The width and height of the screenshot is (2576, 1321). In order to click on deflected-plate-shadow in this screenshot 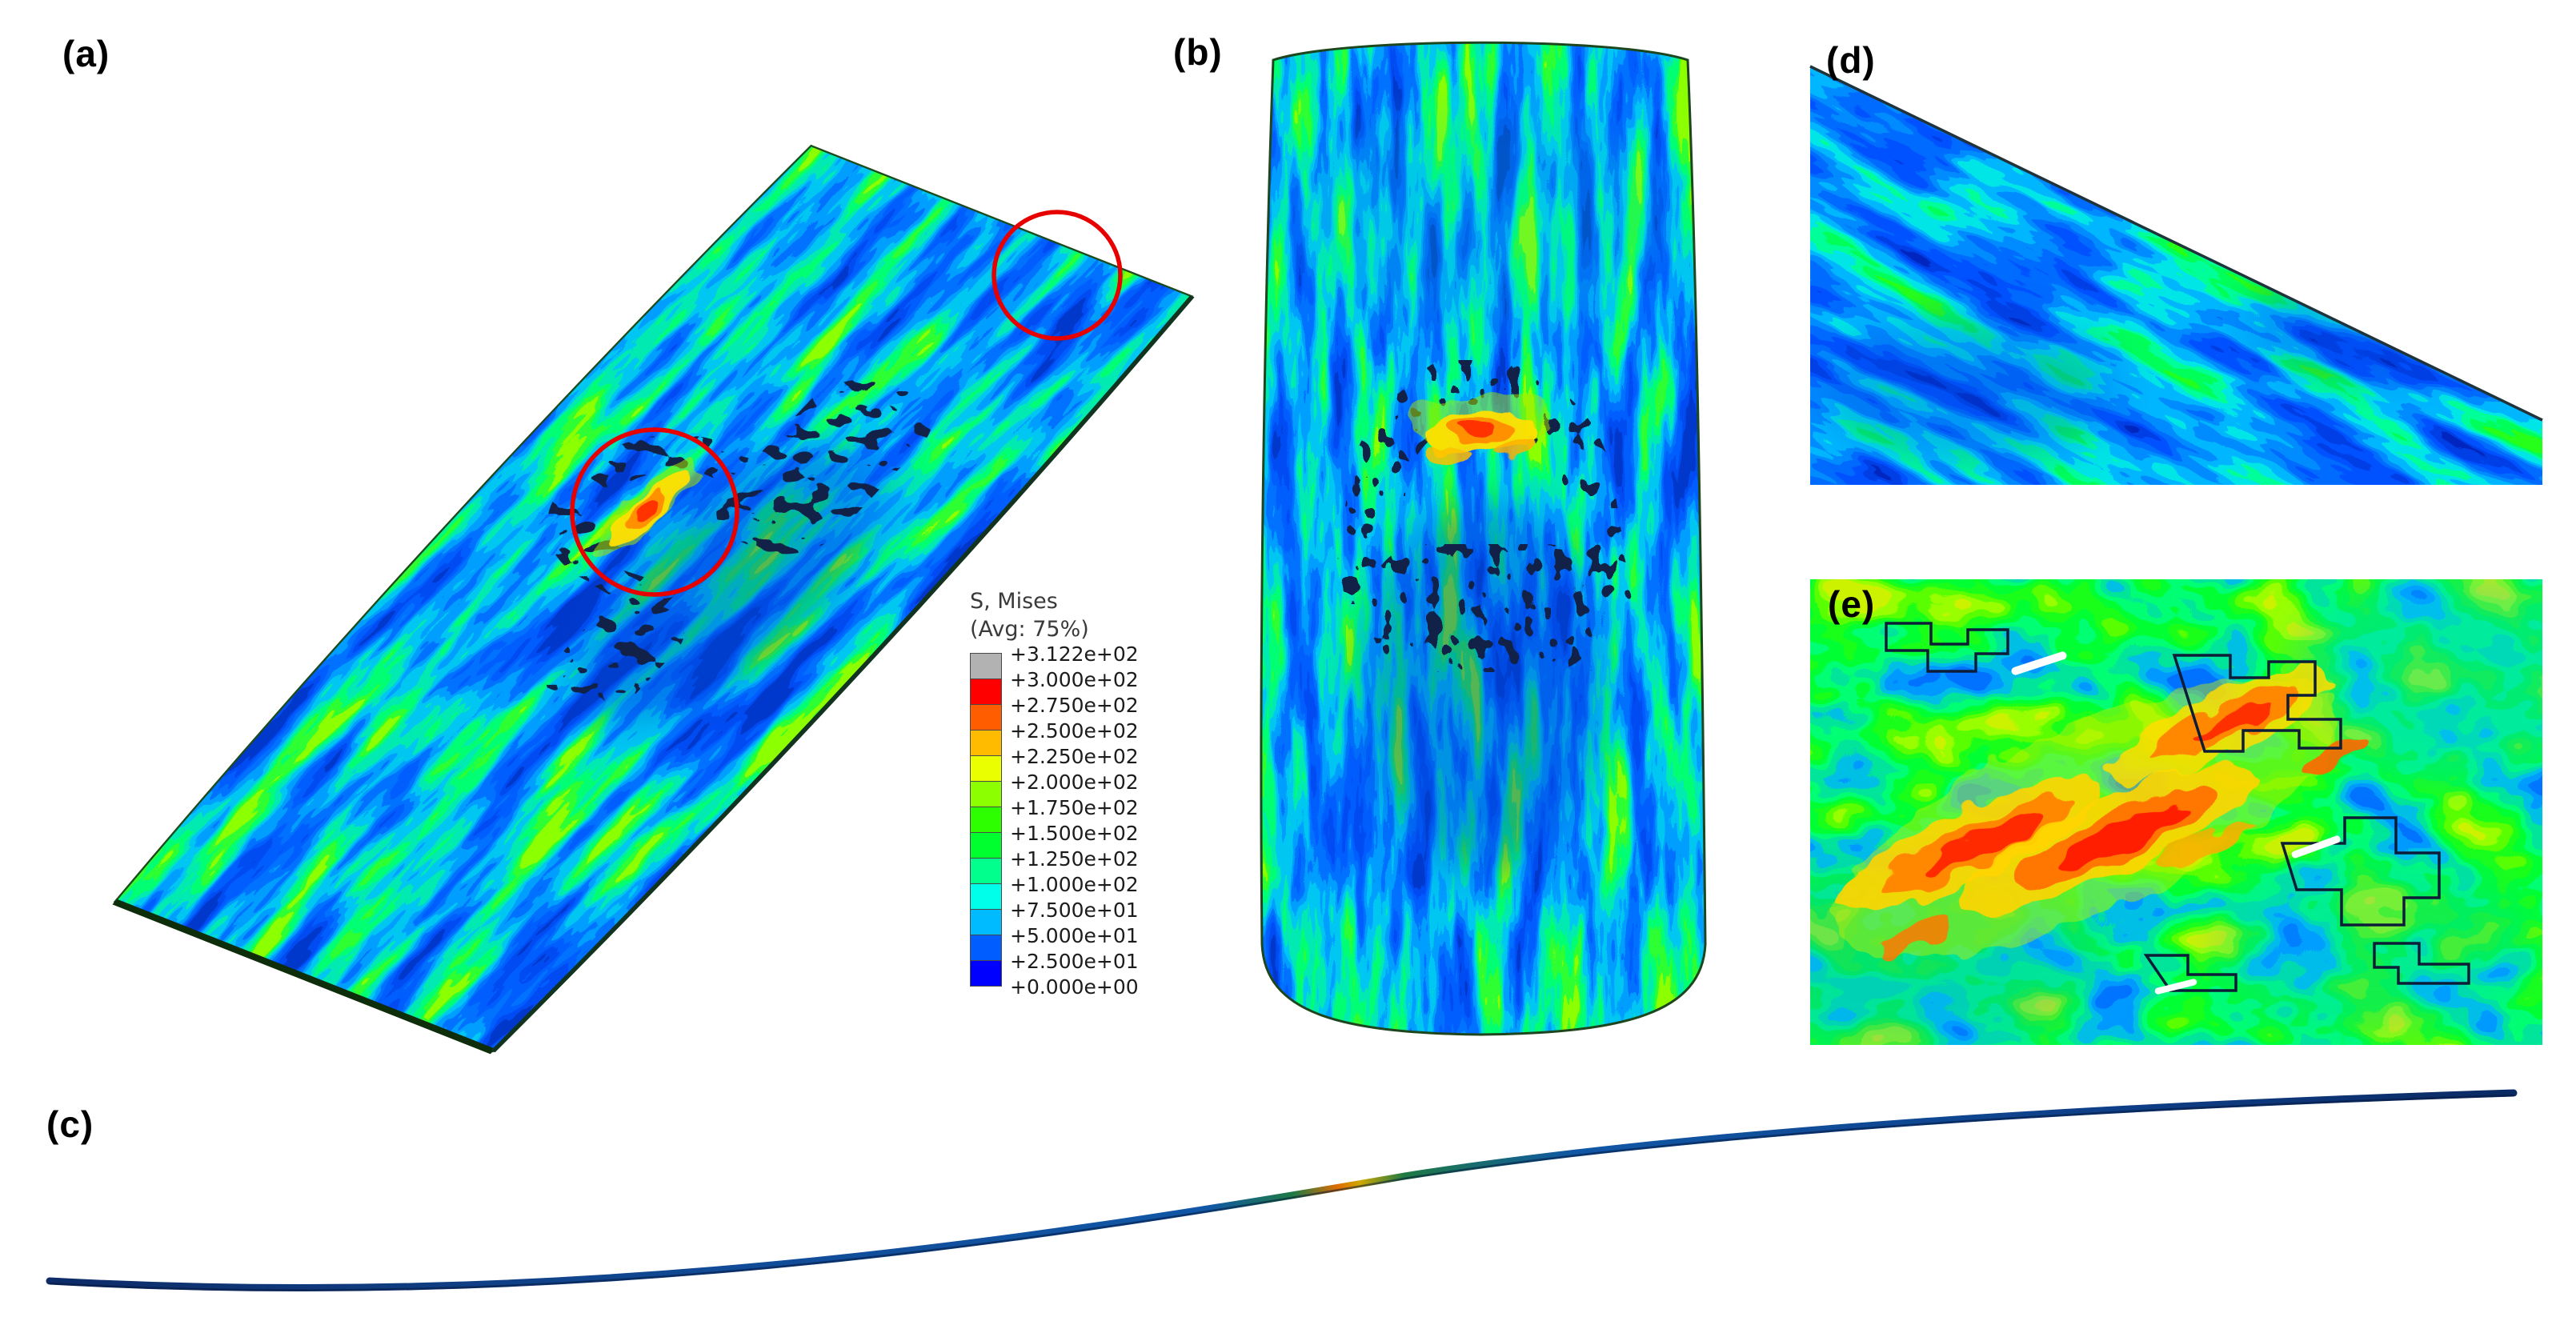, I will do `click(1281, 1192)`.